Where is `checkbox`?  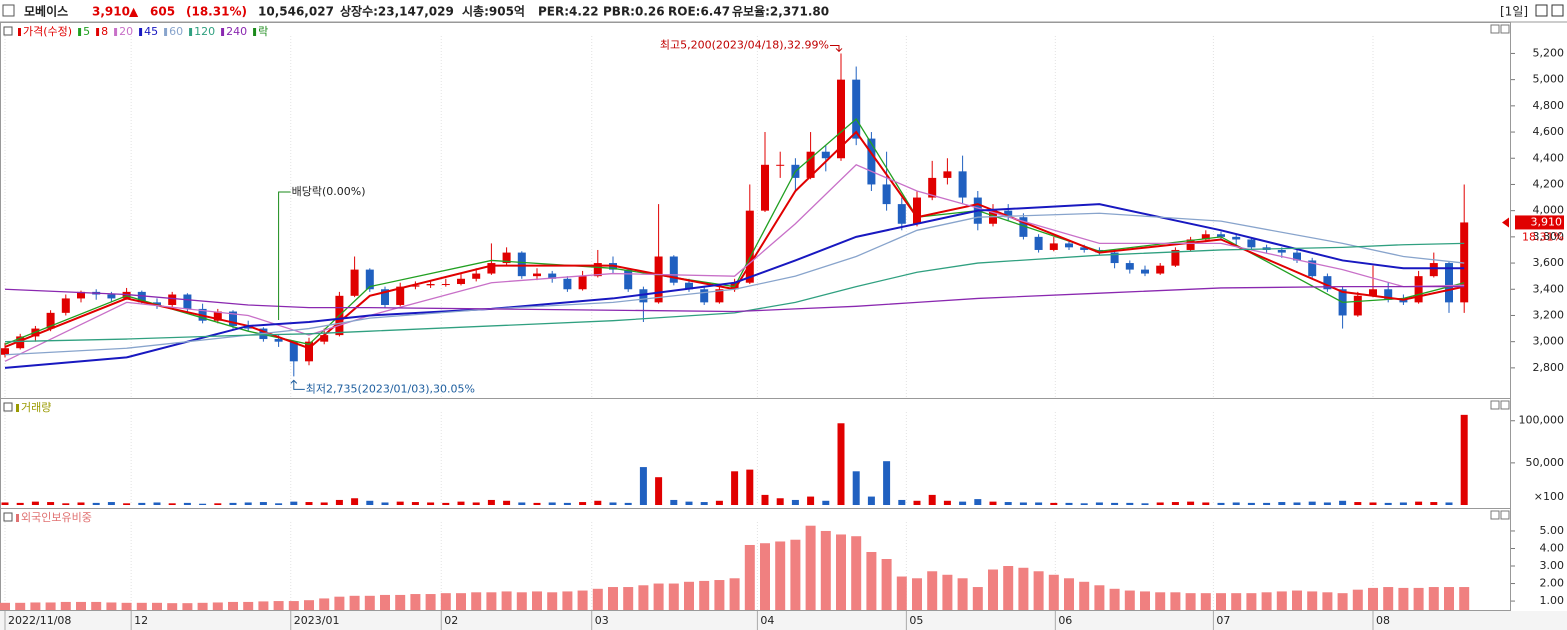
checkbox is located at coordinates (8, 10).